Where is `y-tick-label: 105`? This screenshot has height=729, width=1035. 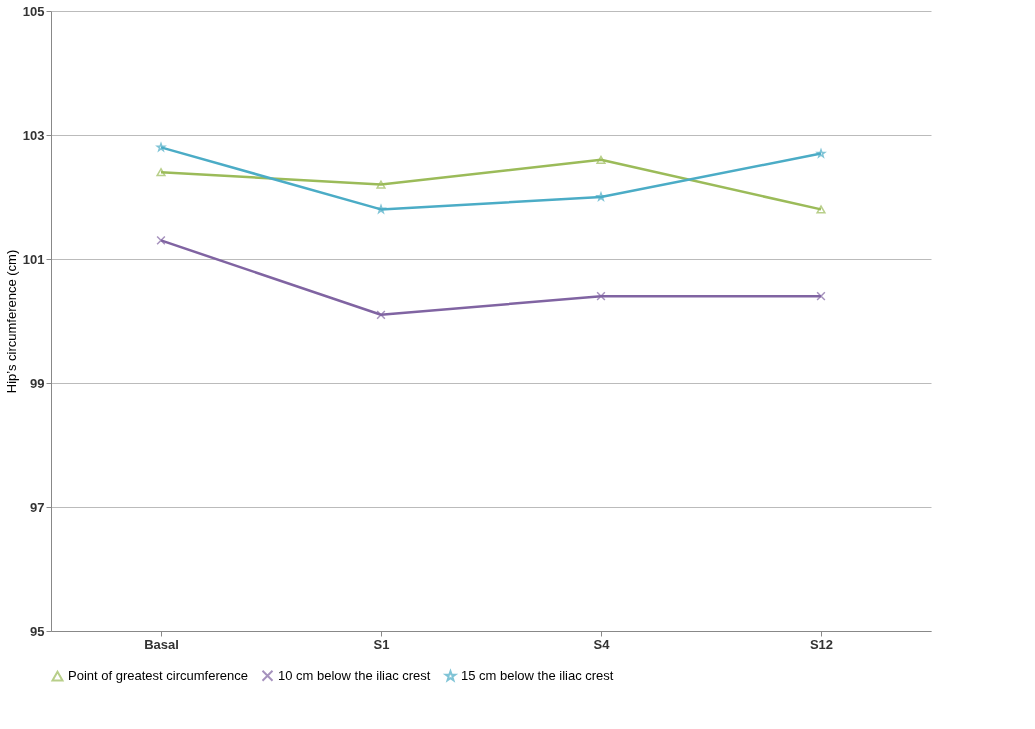
y-tick-label: 105 is located at coordinates (33, 11).